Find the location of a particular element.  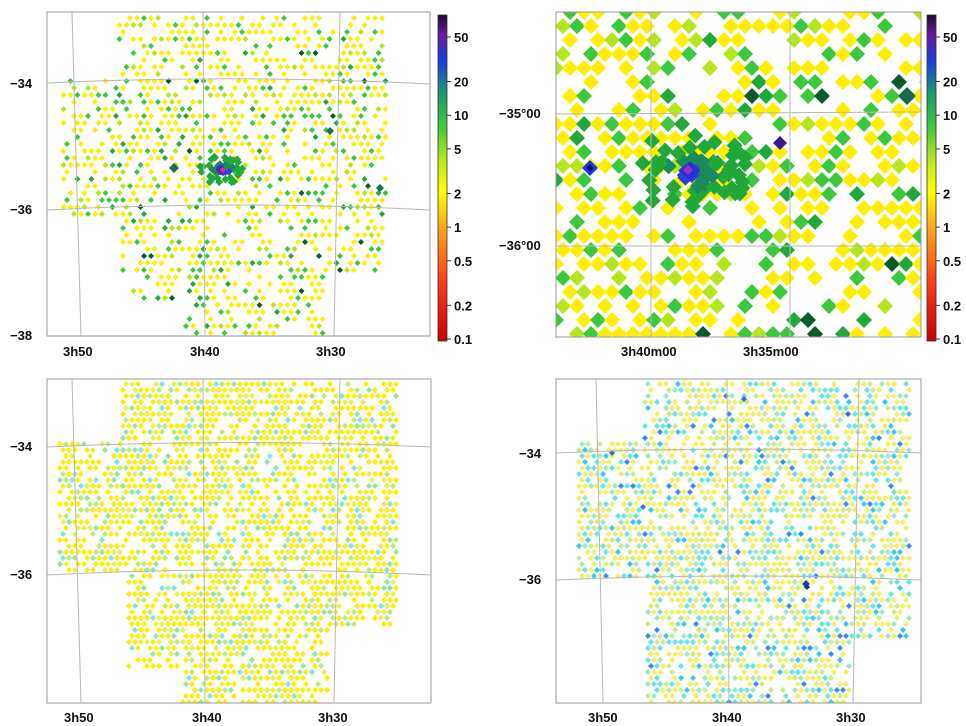

colorbar-tick-label: 20 is located at coordinates (461, 82).